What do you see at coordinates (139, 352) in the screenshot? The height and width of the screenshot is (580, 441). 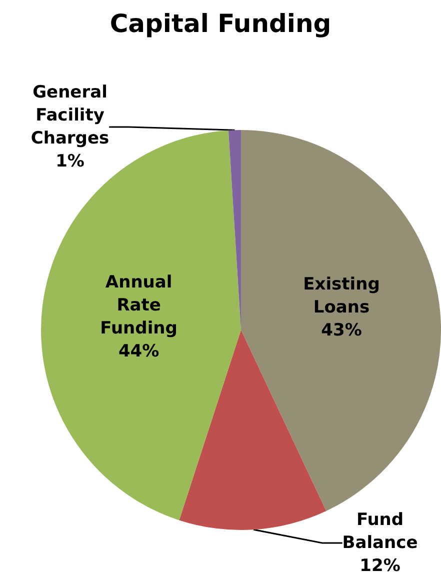 I see `data-label: 44%` at bounding box center [139, 352].